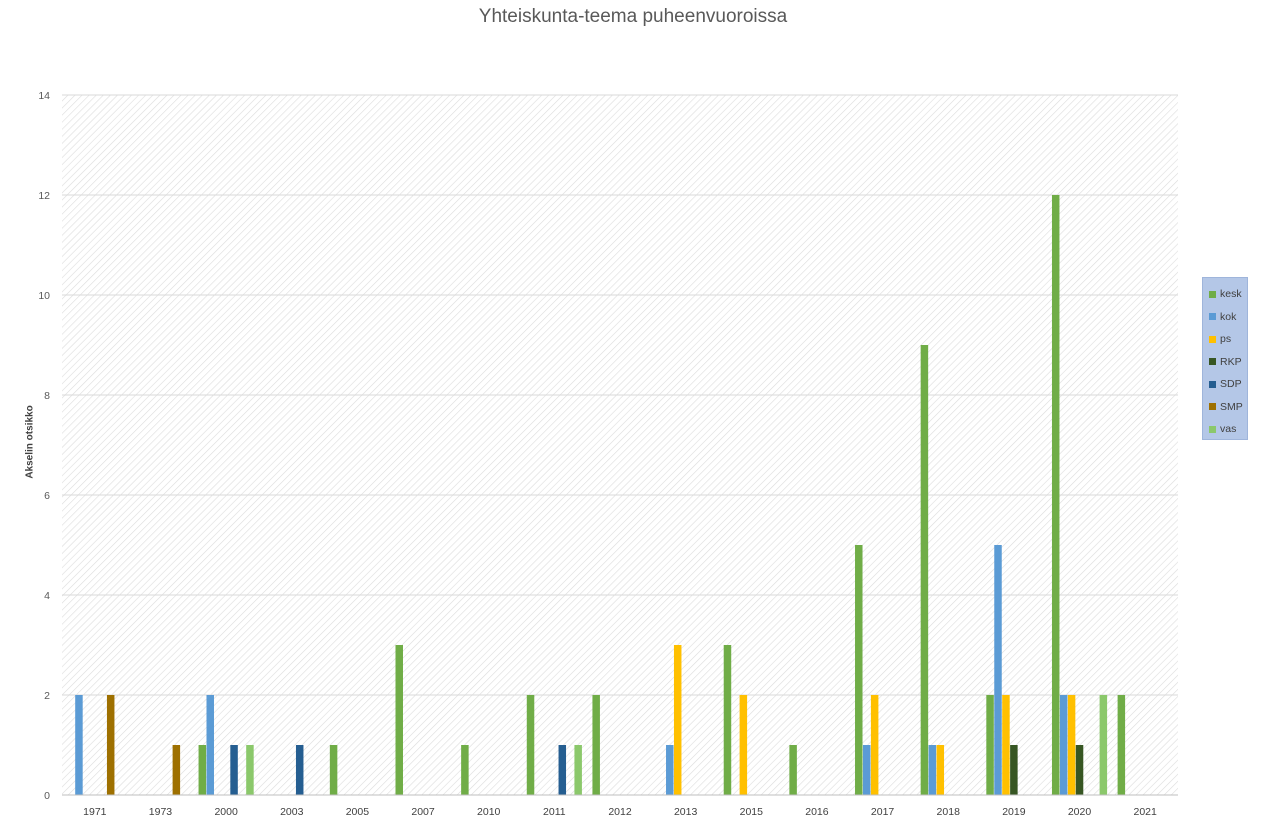 Image resolution: width=1266 pixels, height=822 pixels. What do you see at coordinates (670, 770) in the screenshot?
I see `bar-kok-2013` at bounding box center [670, 770].